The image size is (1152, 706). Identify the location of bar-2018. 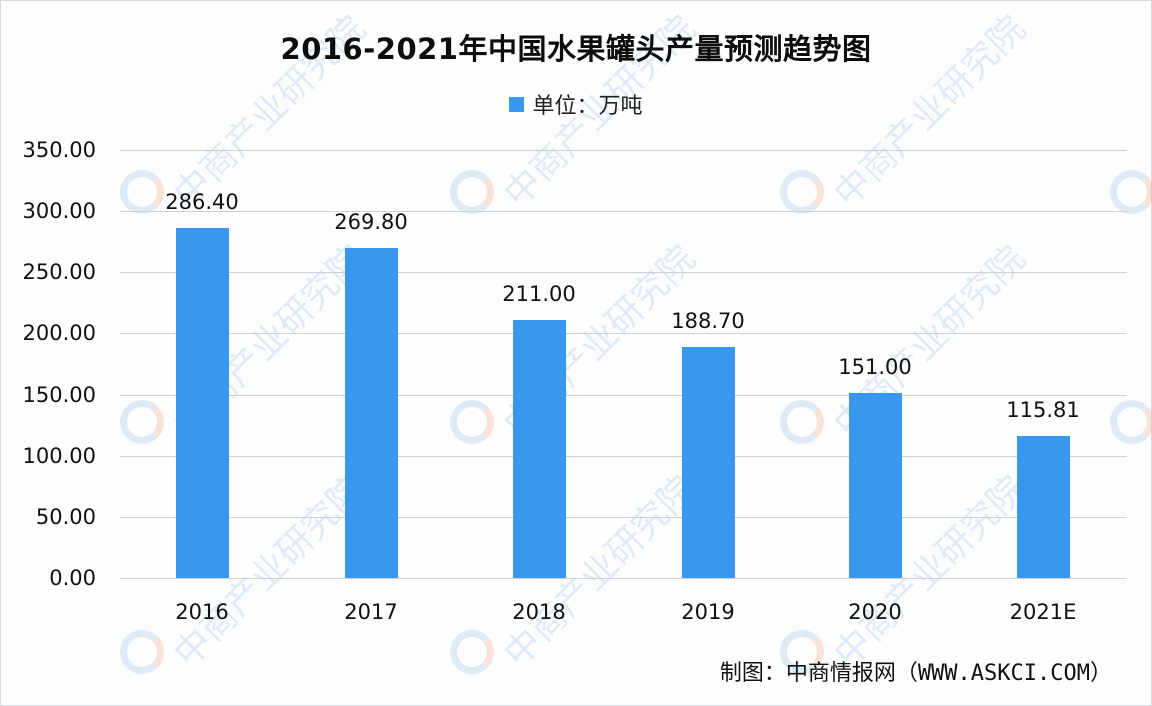
(539, 448).